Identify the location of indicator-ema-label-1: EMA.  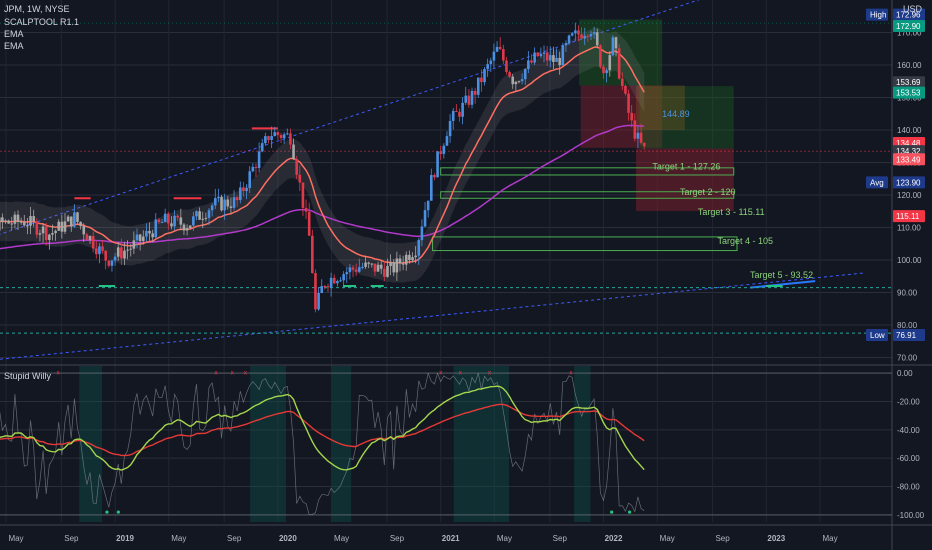
(14, 34).